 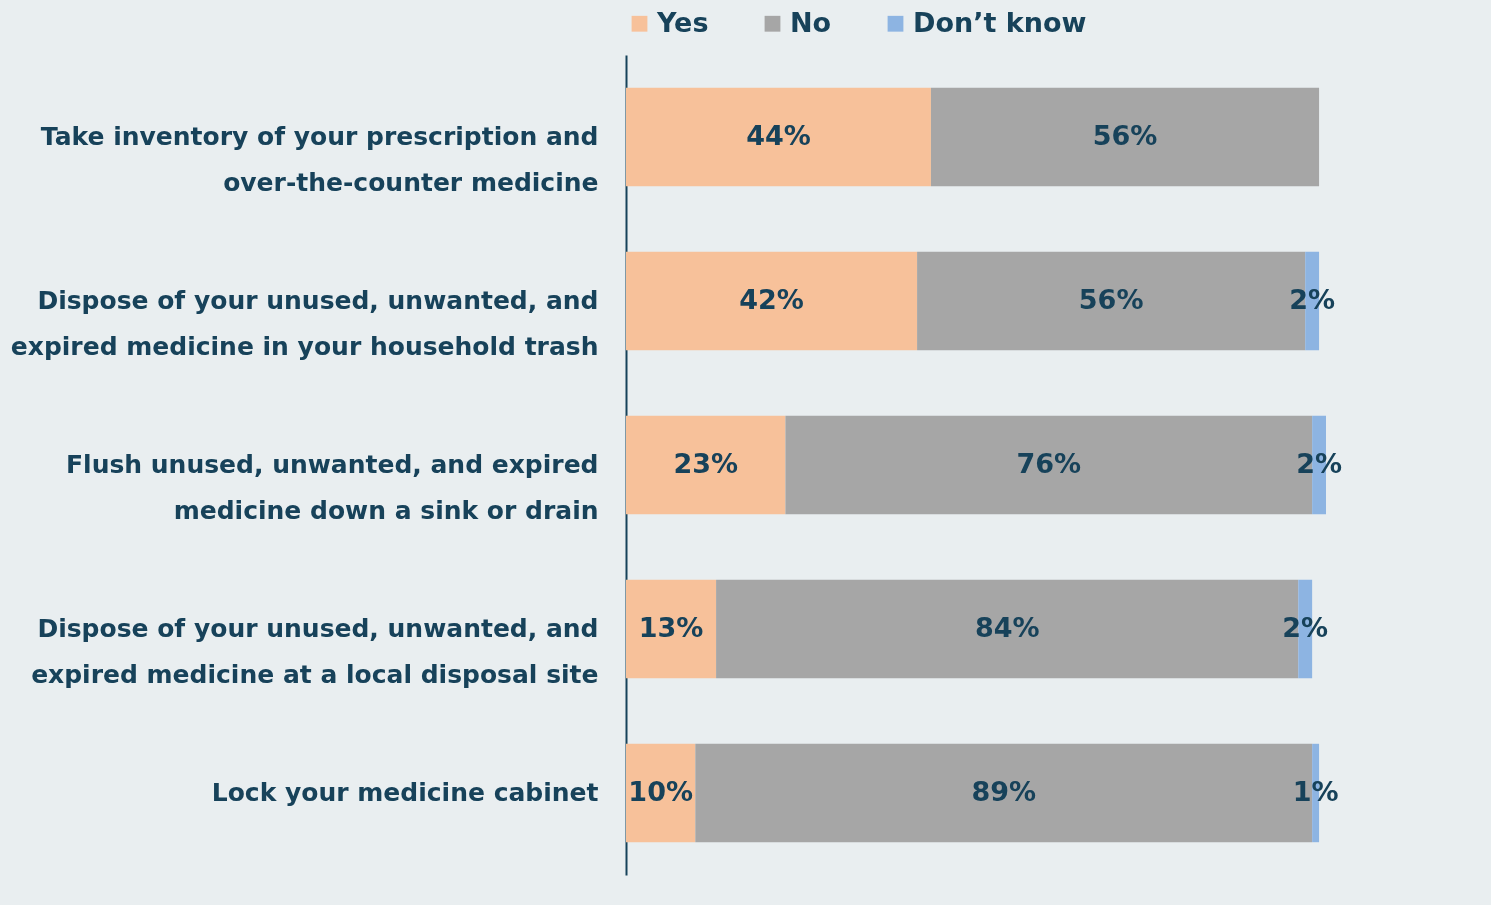 I want to click on data-label: 10%, so click(x=660, y=791).